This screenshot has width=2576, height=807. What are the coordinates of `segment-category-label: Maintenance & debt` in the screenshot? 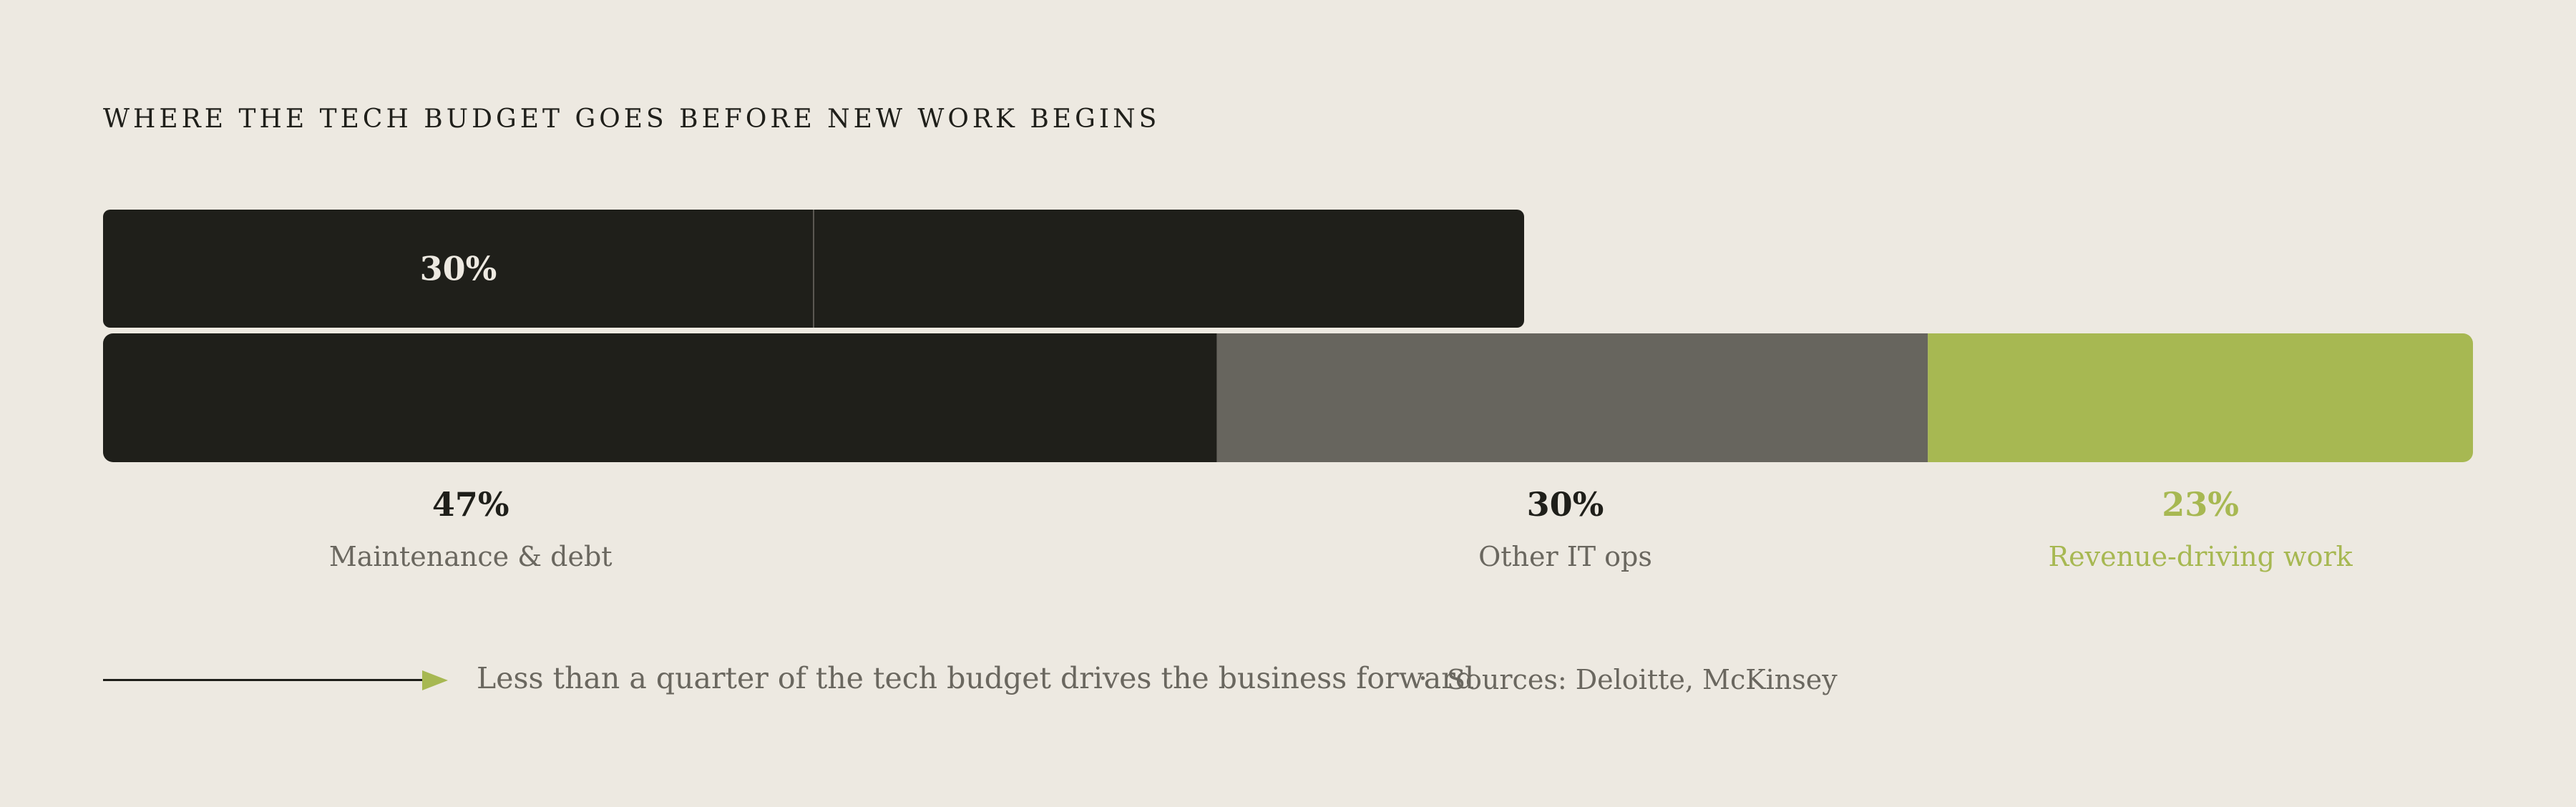 It's located at (470, 557).